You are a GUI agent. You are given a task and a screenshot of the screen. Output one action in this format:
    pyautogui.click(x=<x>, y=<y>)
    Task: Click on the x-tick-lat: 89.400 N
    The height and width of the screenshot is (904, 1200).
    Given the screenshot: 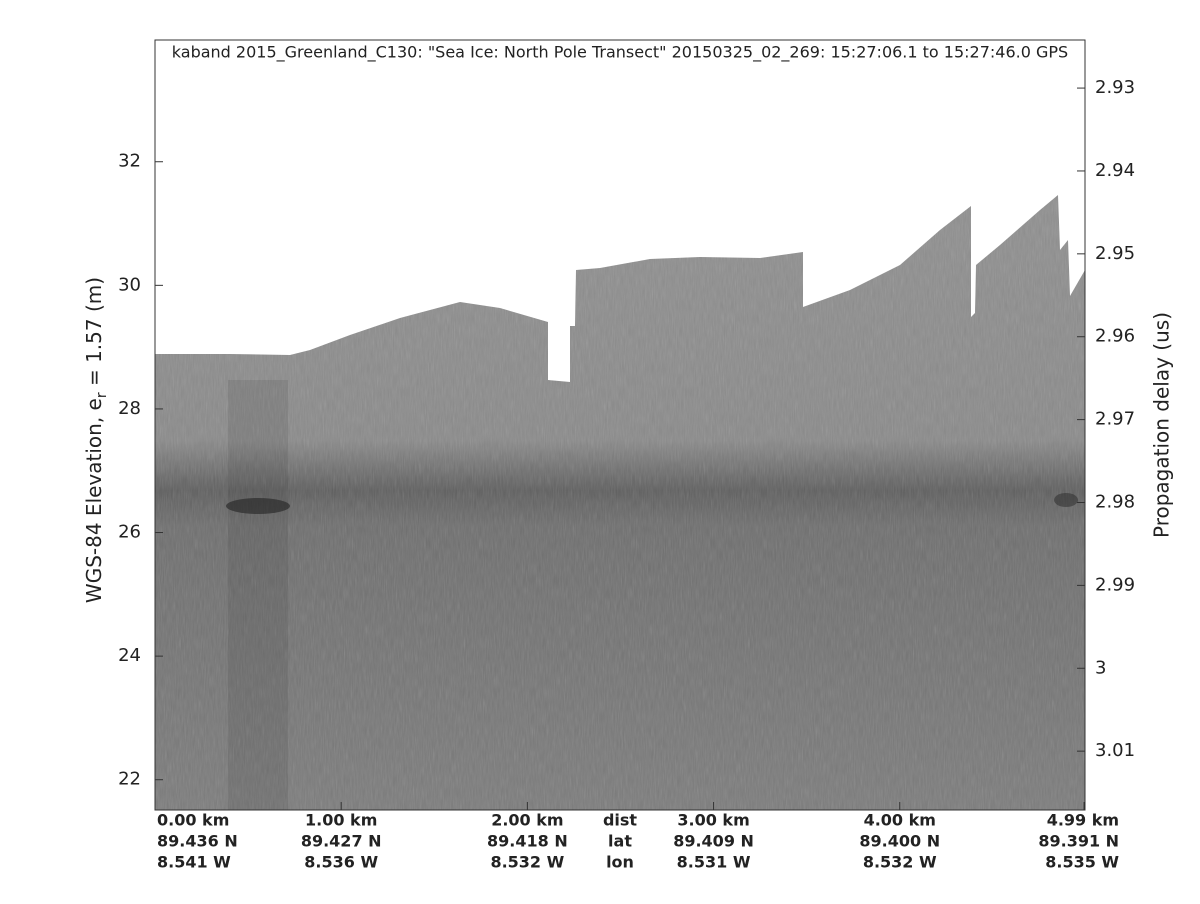 What is the action you would take?
    pyautogui.click(x=899, y=841)
    